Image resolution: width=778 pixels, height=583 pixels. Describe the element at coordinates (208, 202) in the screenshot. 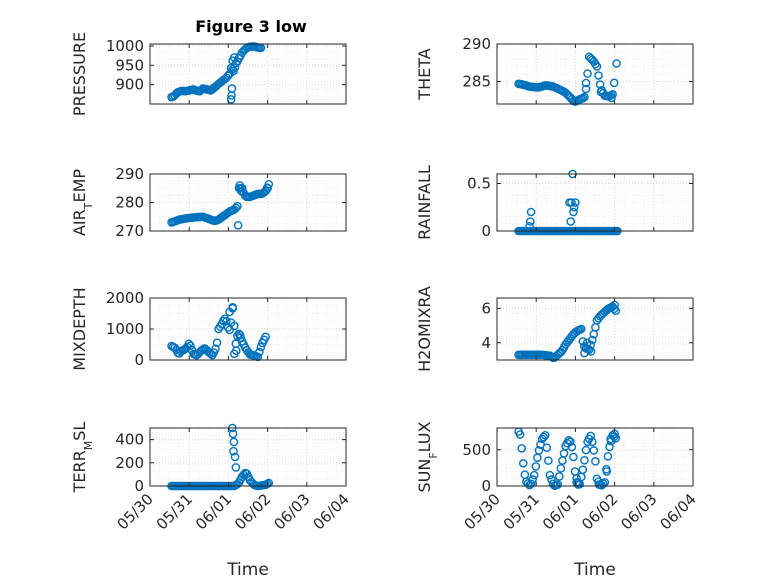

I see `subplot-air-temp: 270 280 290 AIRTEMP` at that location.